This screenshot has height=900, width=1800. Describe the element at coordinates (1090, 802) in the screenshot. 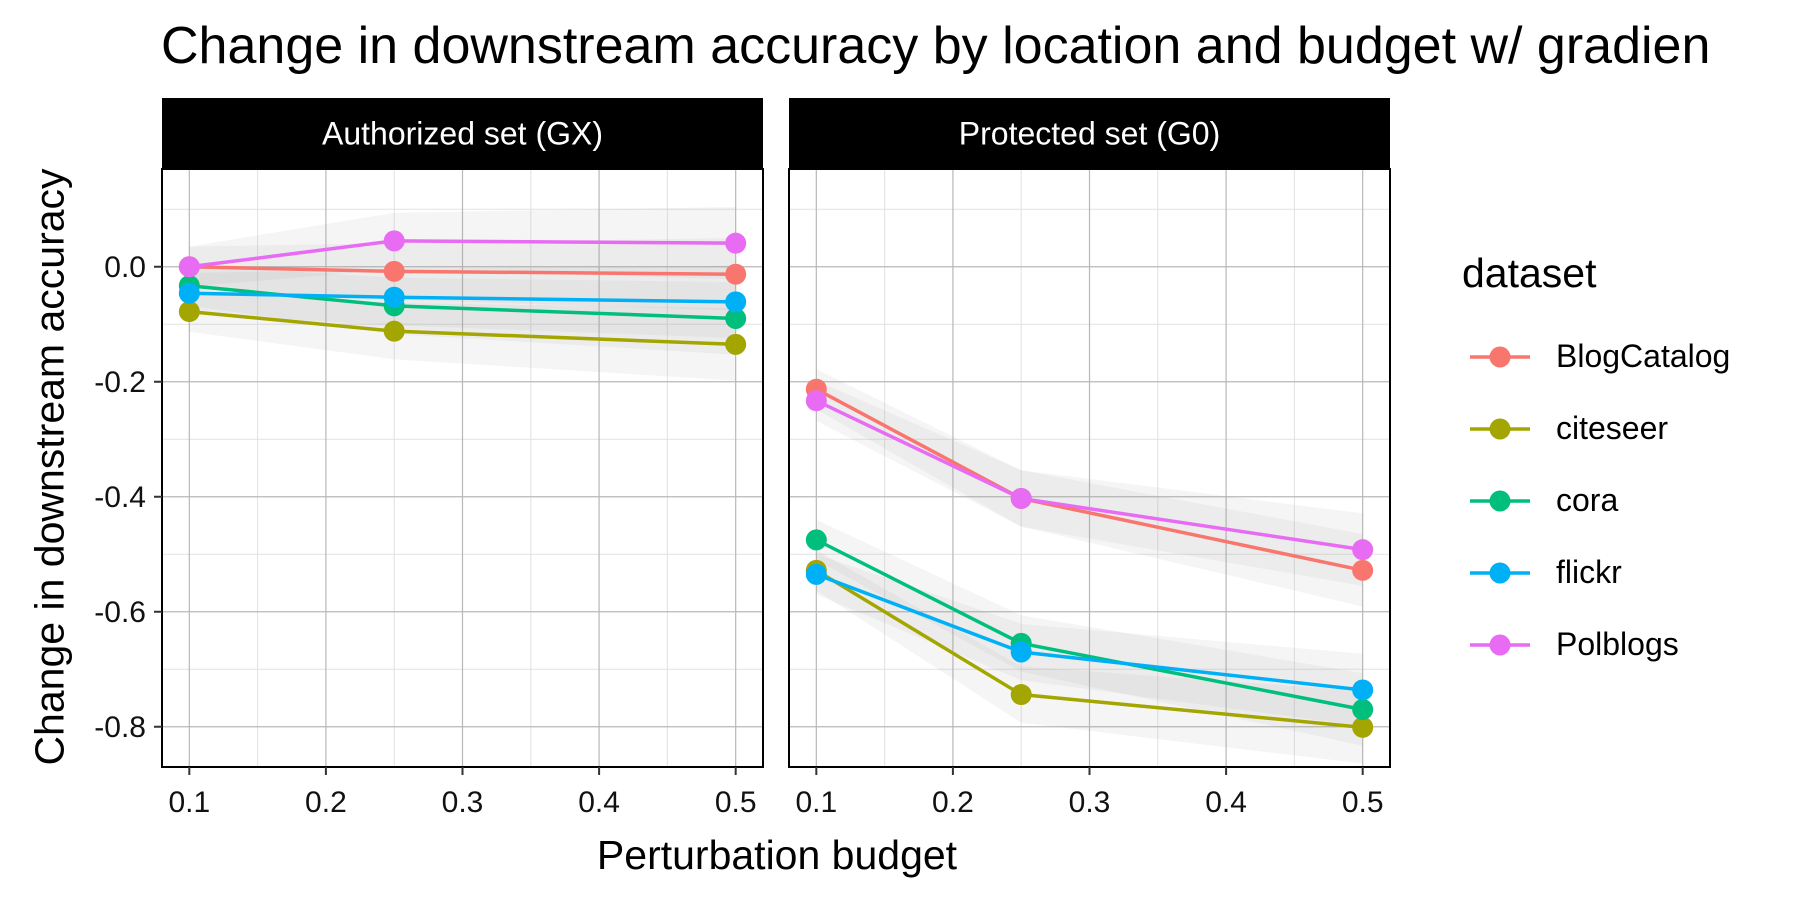

I see `panel-2-x-tick-label: 0.3` at that location.